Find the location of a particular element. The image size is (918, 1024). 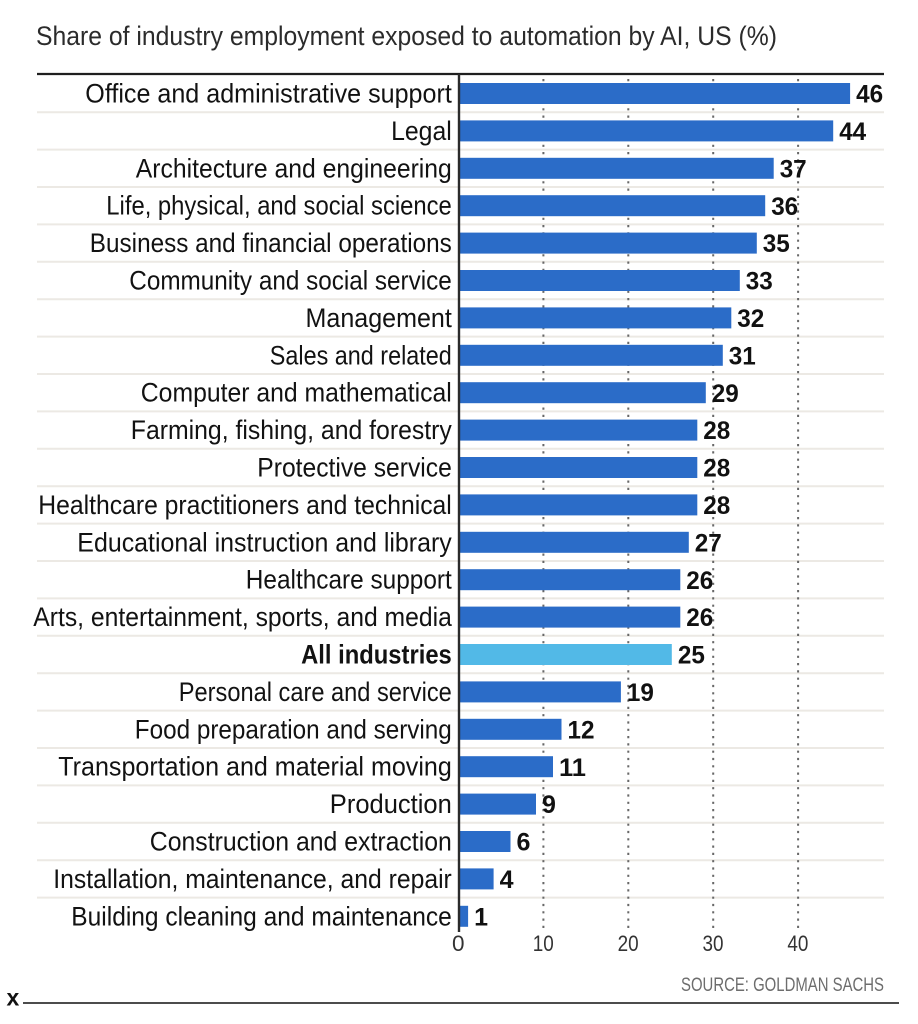

svg-text: 0 is located at coordinates (458, 943).